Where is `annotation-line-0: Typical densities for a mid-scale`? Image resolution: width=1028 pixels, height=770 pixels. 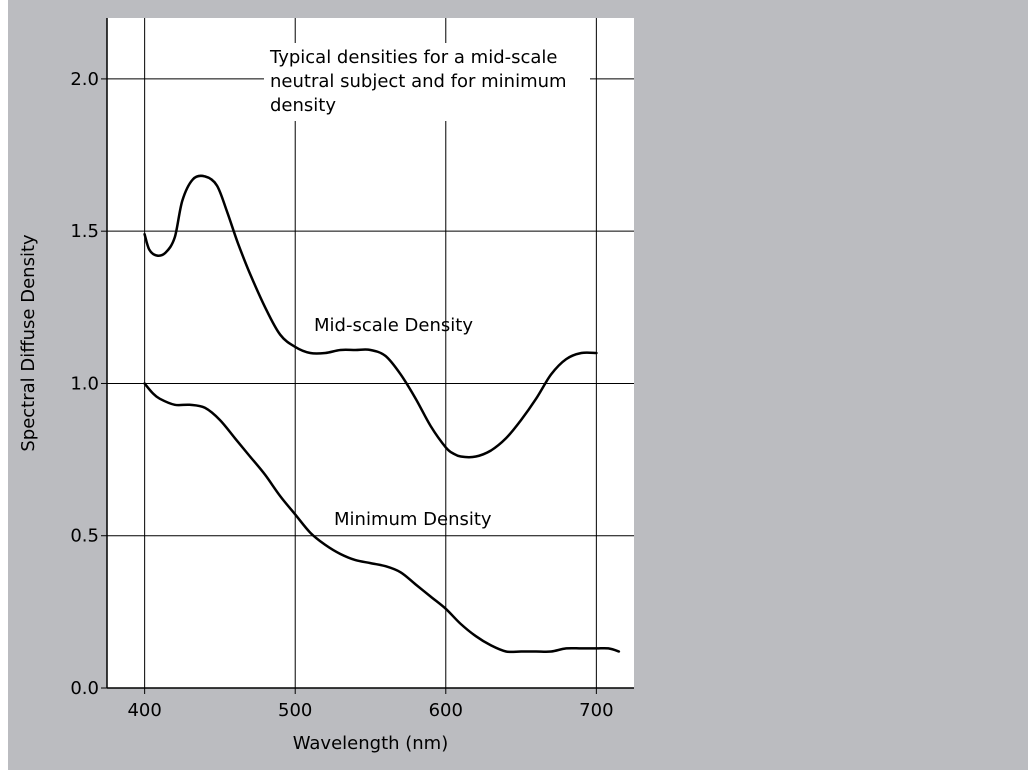 annotation-line-0: Typical densities for a mid-scale is located at coordinates (413, 57).